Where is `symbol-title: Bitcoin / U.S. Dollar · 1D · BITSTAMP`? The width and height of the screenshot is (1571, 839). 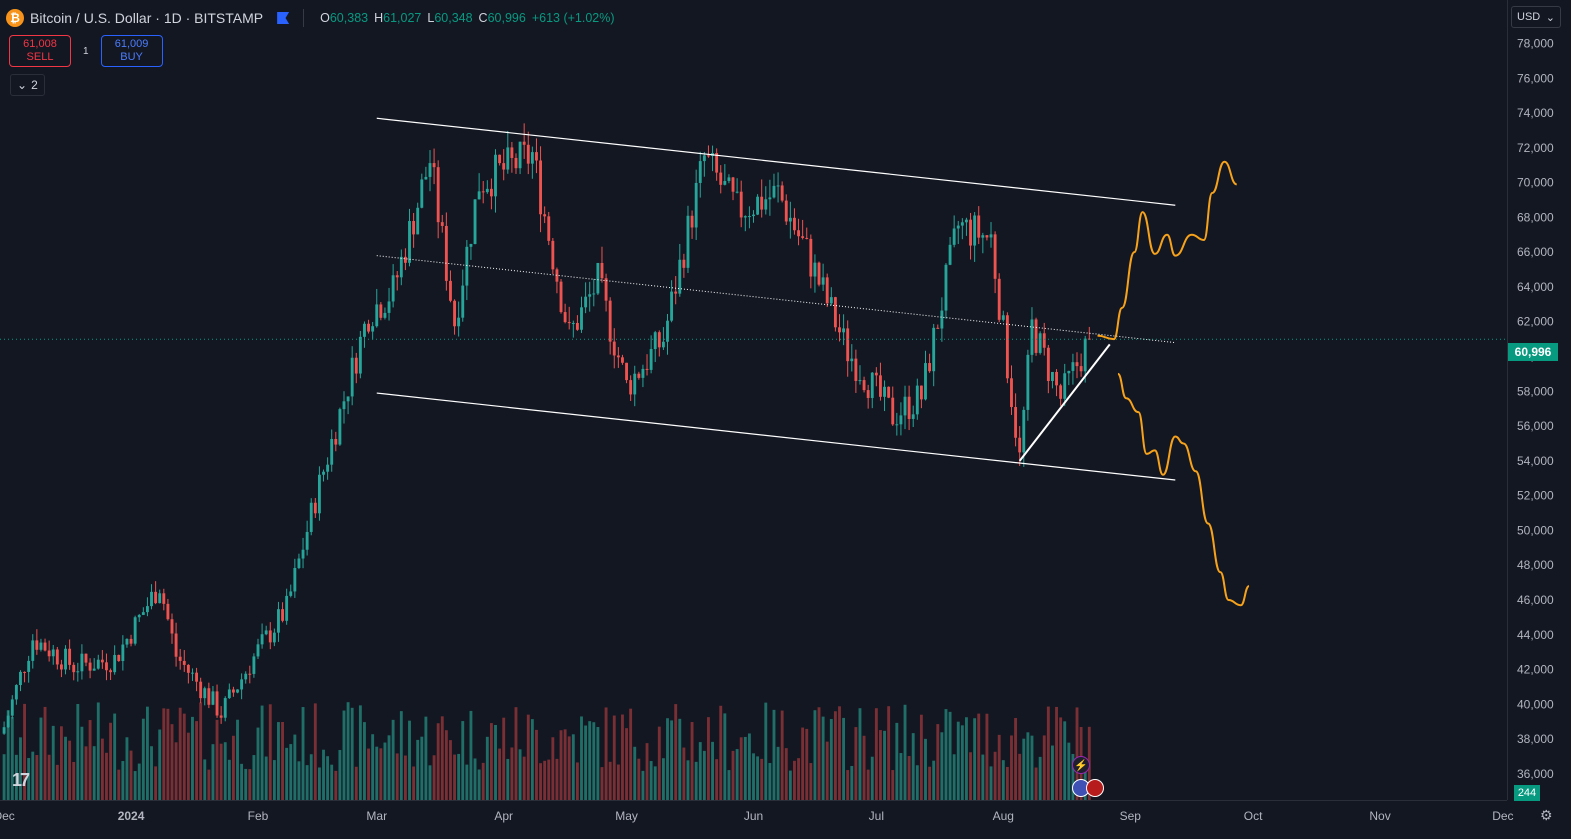
symbol-title: Bitcoin / U.S. Dollar · 1D · BITSTAMP is located at coordinates (147, 18).